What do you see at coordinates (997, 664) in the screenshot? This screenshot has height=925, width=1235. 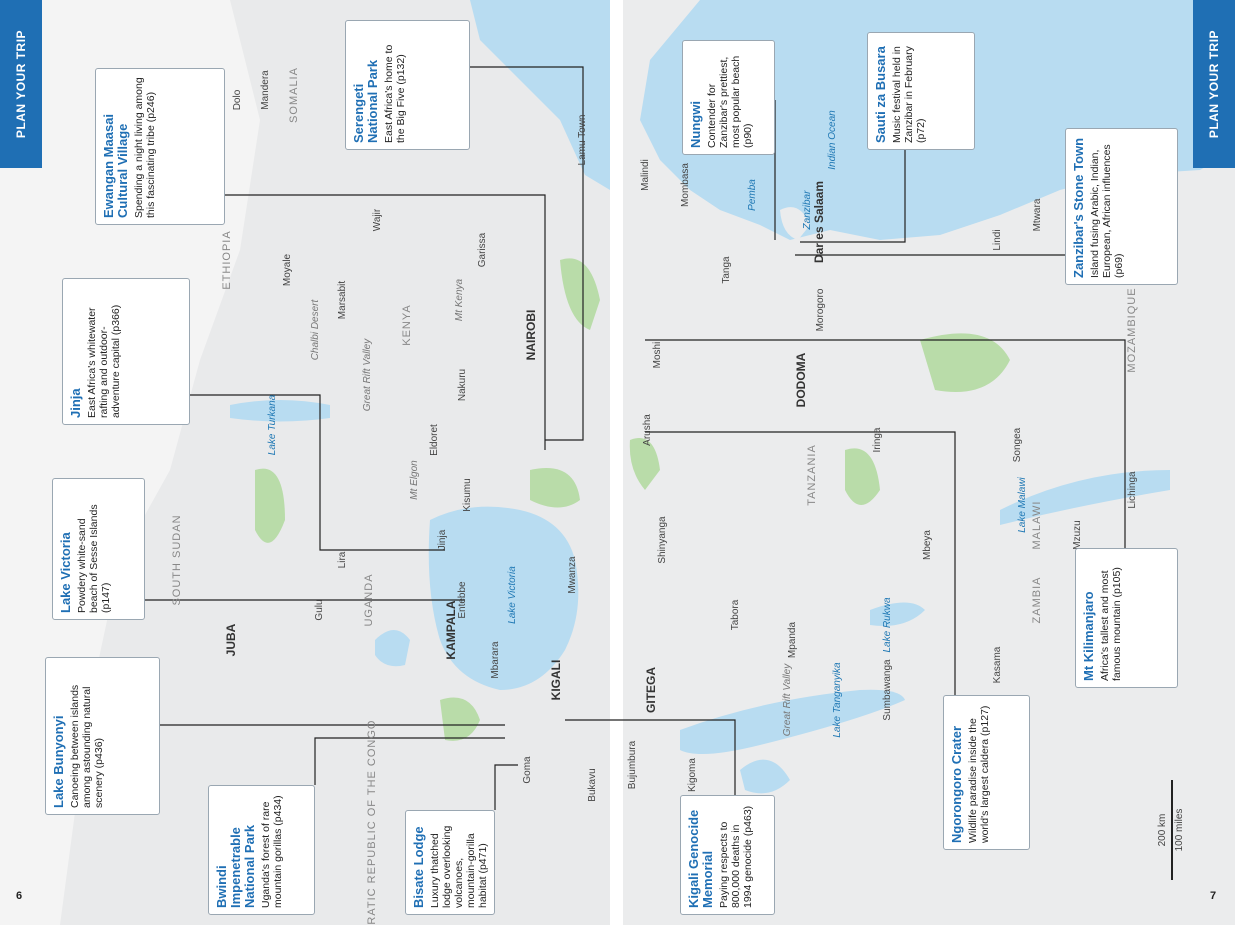 I see `place-label: Kasama` at bounding box center [997, 664].